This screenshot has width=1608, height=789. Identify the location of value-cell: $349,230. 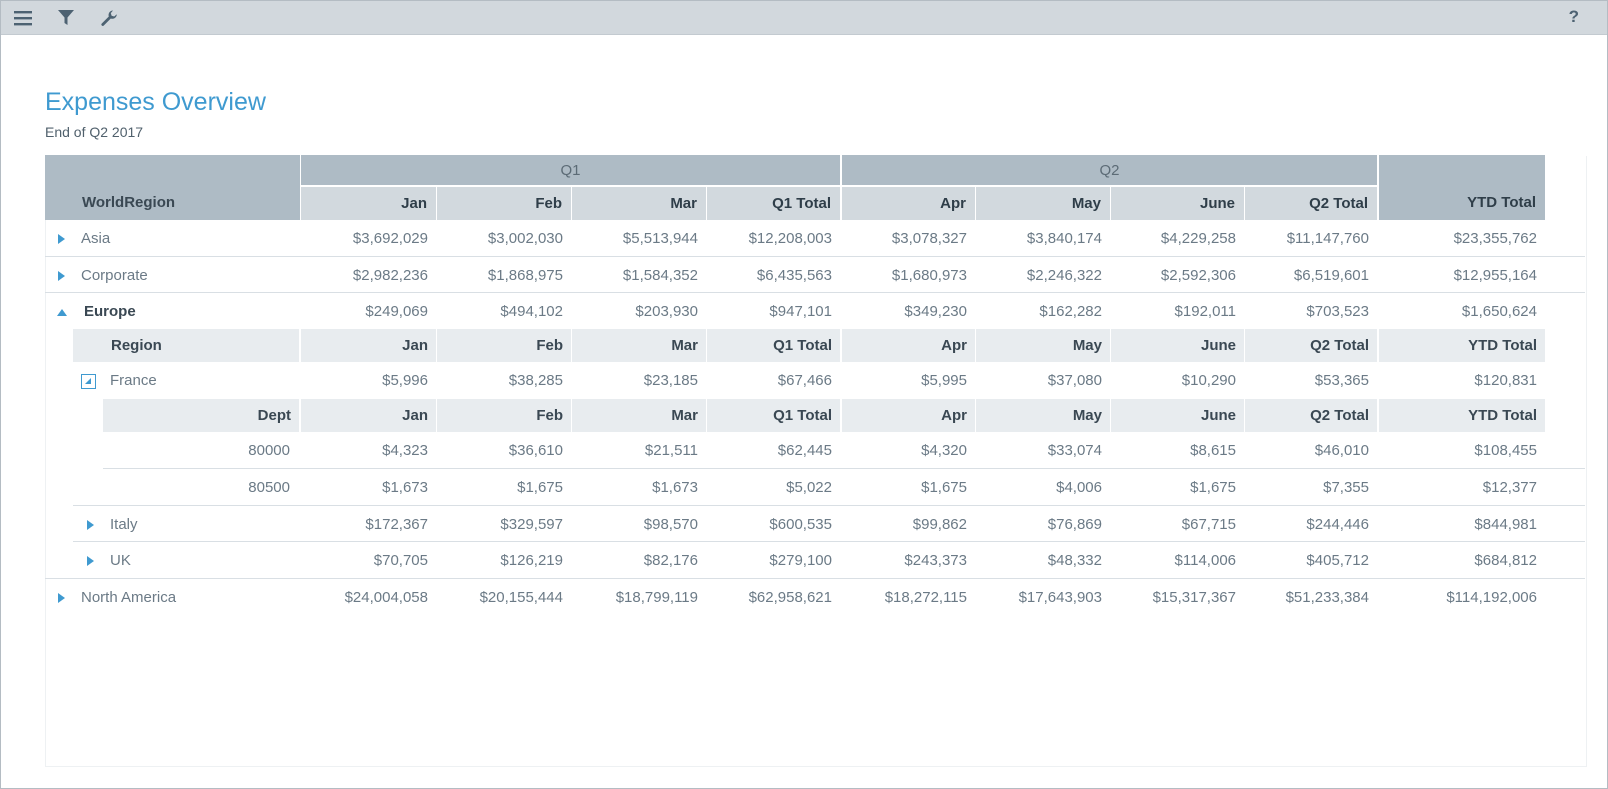
(935, 311).